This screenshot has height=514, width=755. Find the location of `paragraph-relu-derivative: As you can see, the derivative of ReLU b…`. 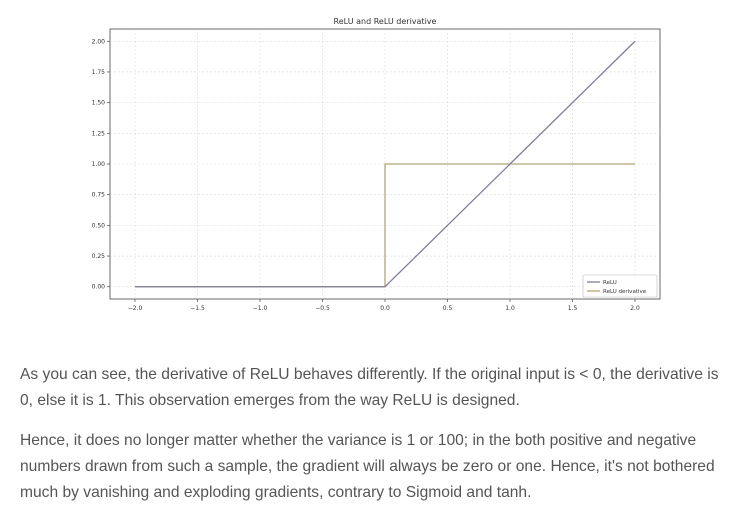

paragraph-relu-derivative: As you can see, the derivative of ReLU b… is located at coordinates (369, 387).